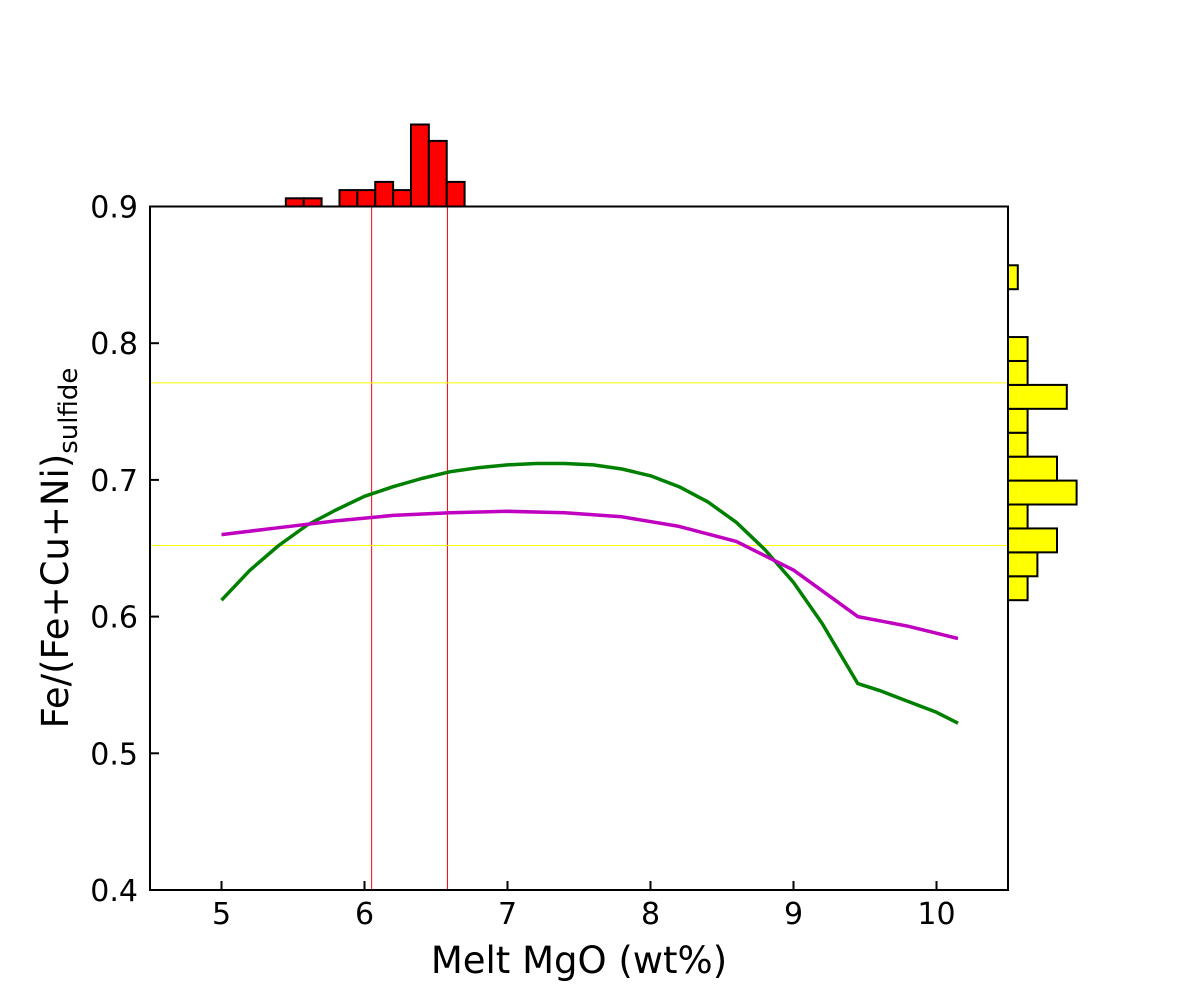 The width and height of the screenshot is (1200, 1000). I want to click on x-axis: 5 6 7 8 9 10, so click(584, 906).